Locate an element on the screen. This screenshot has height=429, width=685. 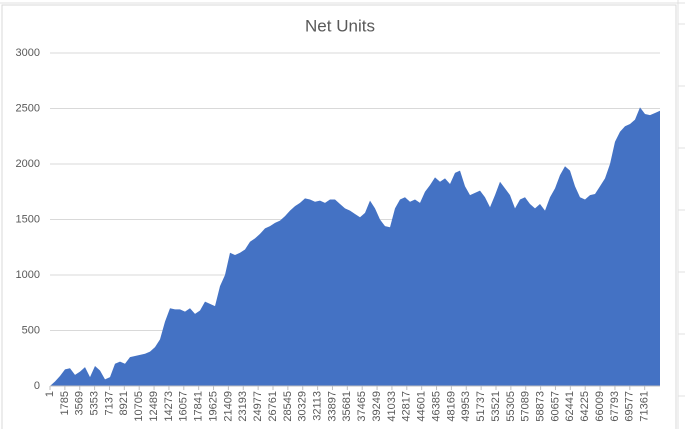
y-tick-label: 2000 is located at coordinates (28, 164).